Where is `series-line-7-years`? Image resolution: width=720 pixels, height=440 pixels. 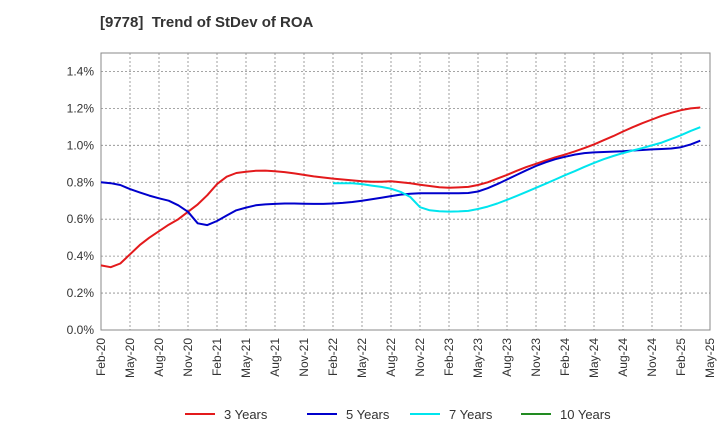
series-line-7-years is located at coordinates (517, 169).